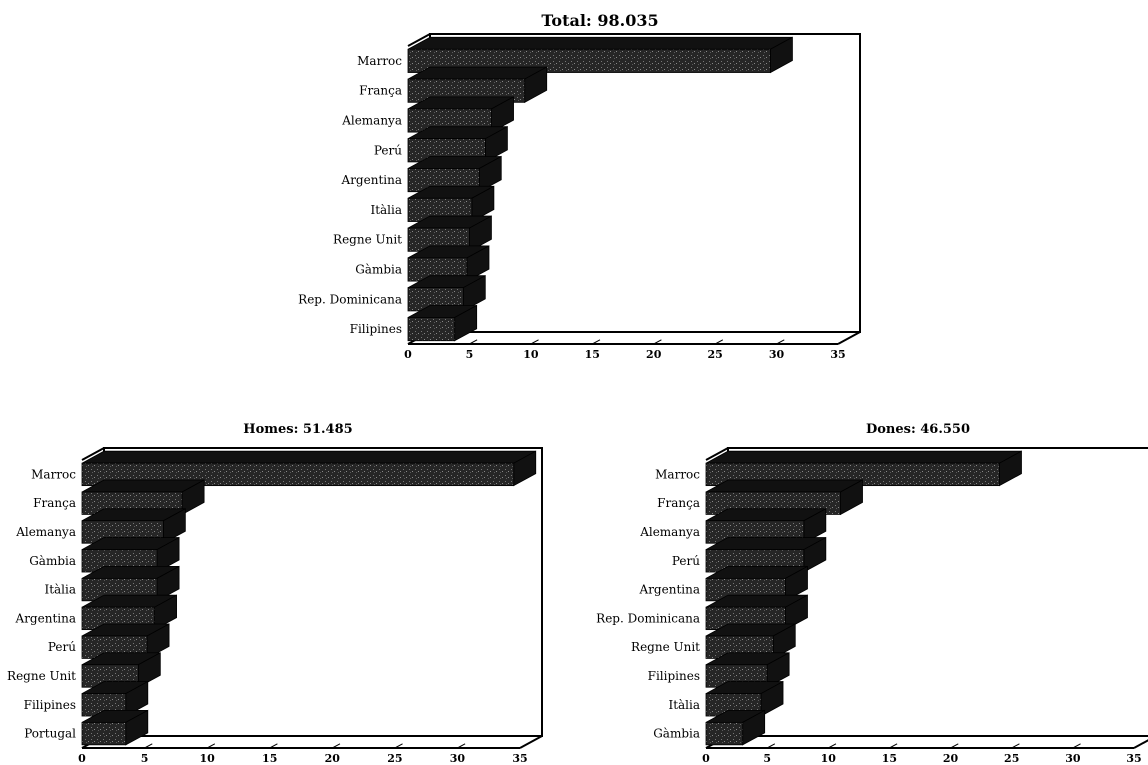 This screenshot has height=765, width=1148. Describe the element at coordinates (918, 429) in the screenshot. I see `chart-title: Dones: 46.550` at that location.